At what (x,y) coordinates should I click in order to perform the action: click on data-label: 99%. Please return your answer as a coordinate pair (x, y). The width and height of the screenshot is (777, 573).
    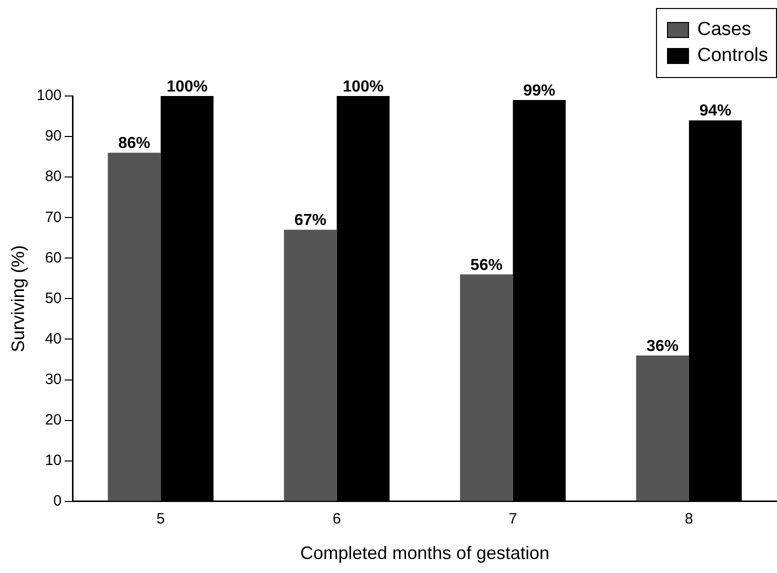
    Looking at the image, I should click on (539, 91).